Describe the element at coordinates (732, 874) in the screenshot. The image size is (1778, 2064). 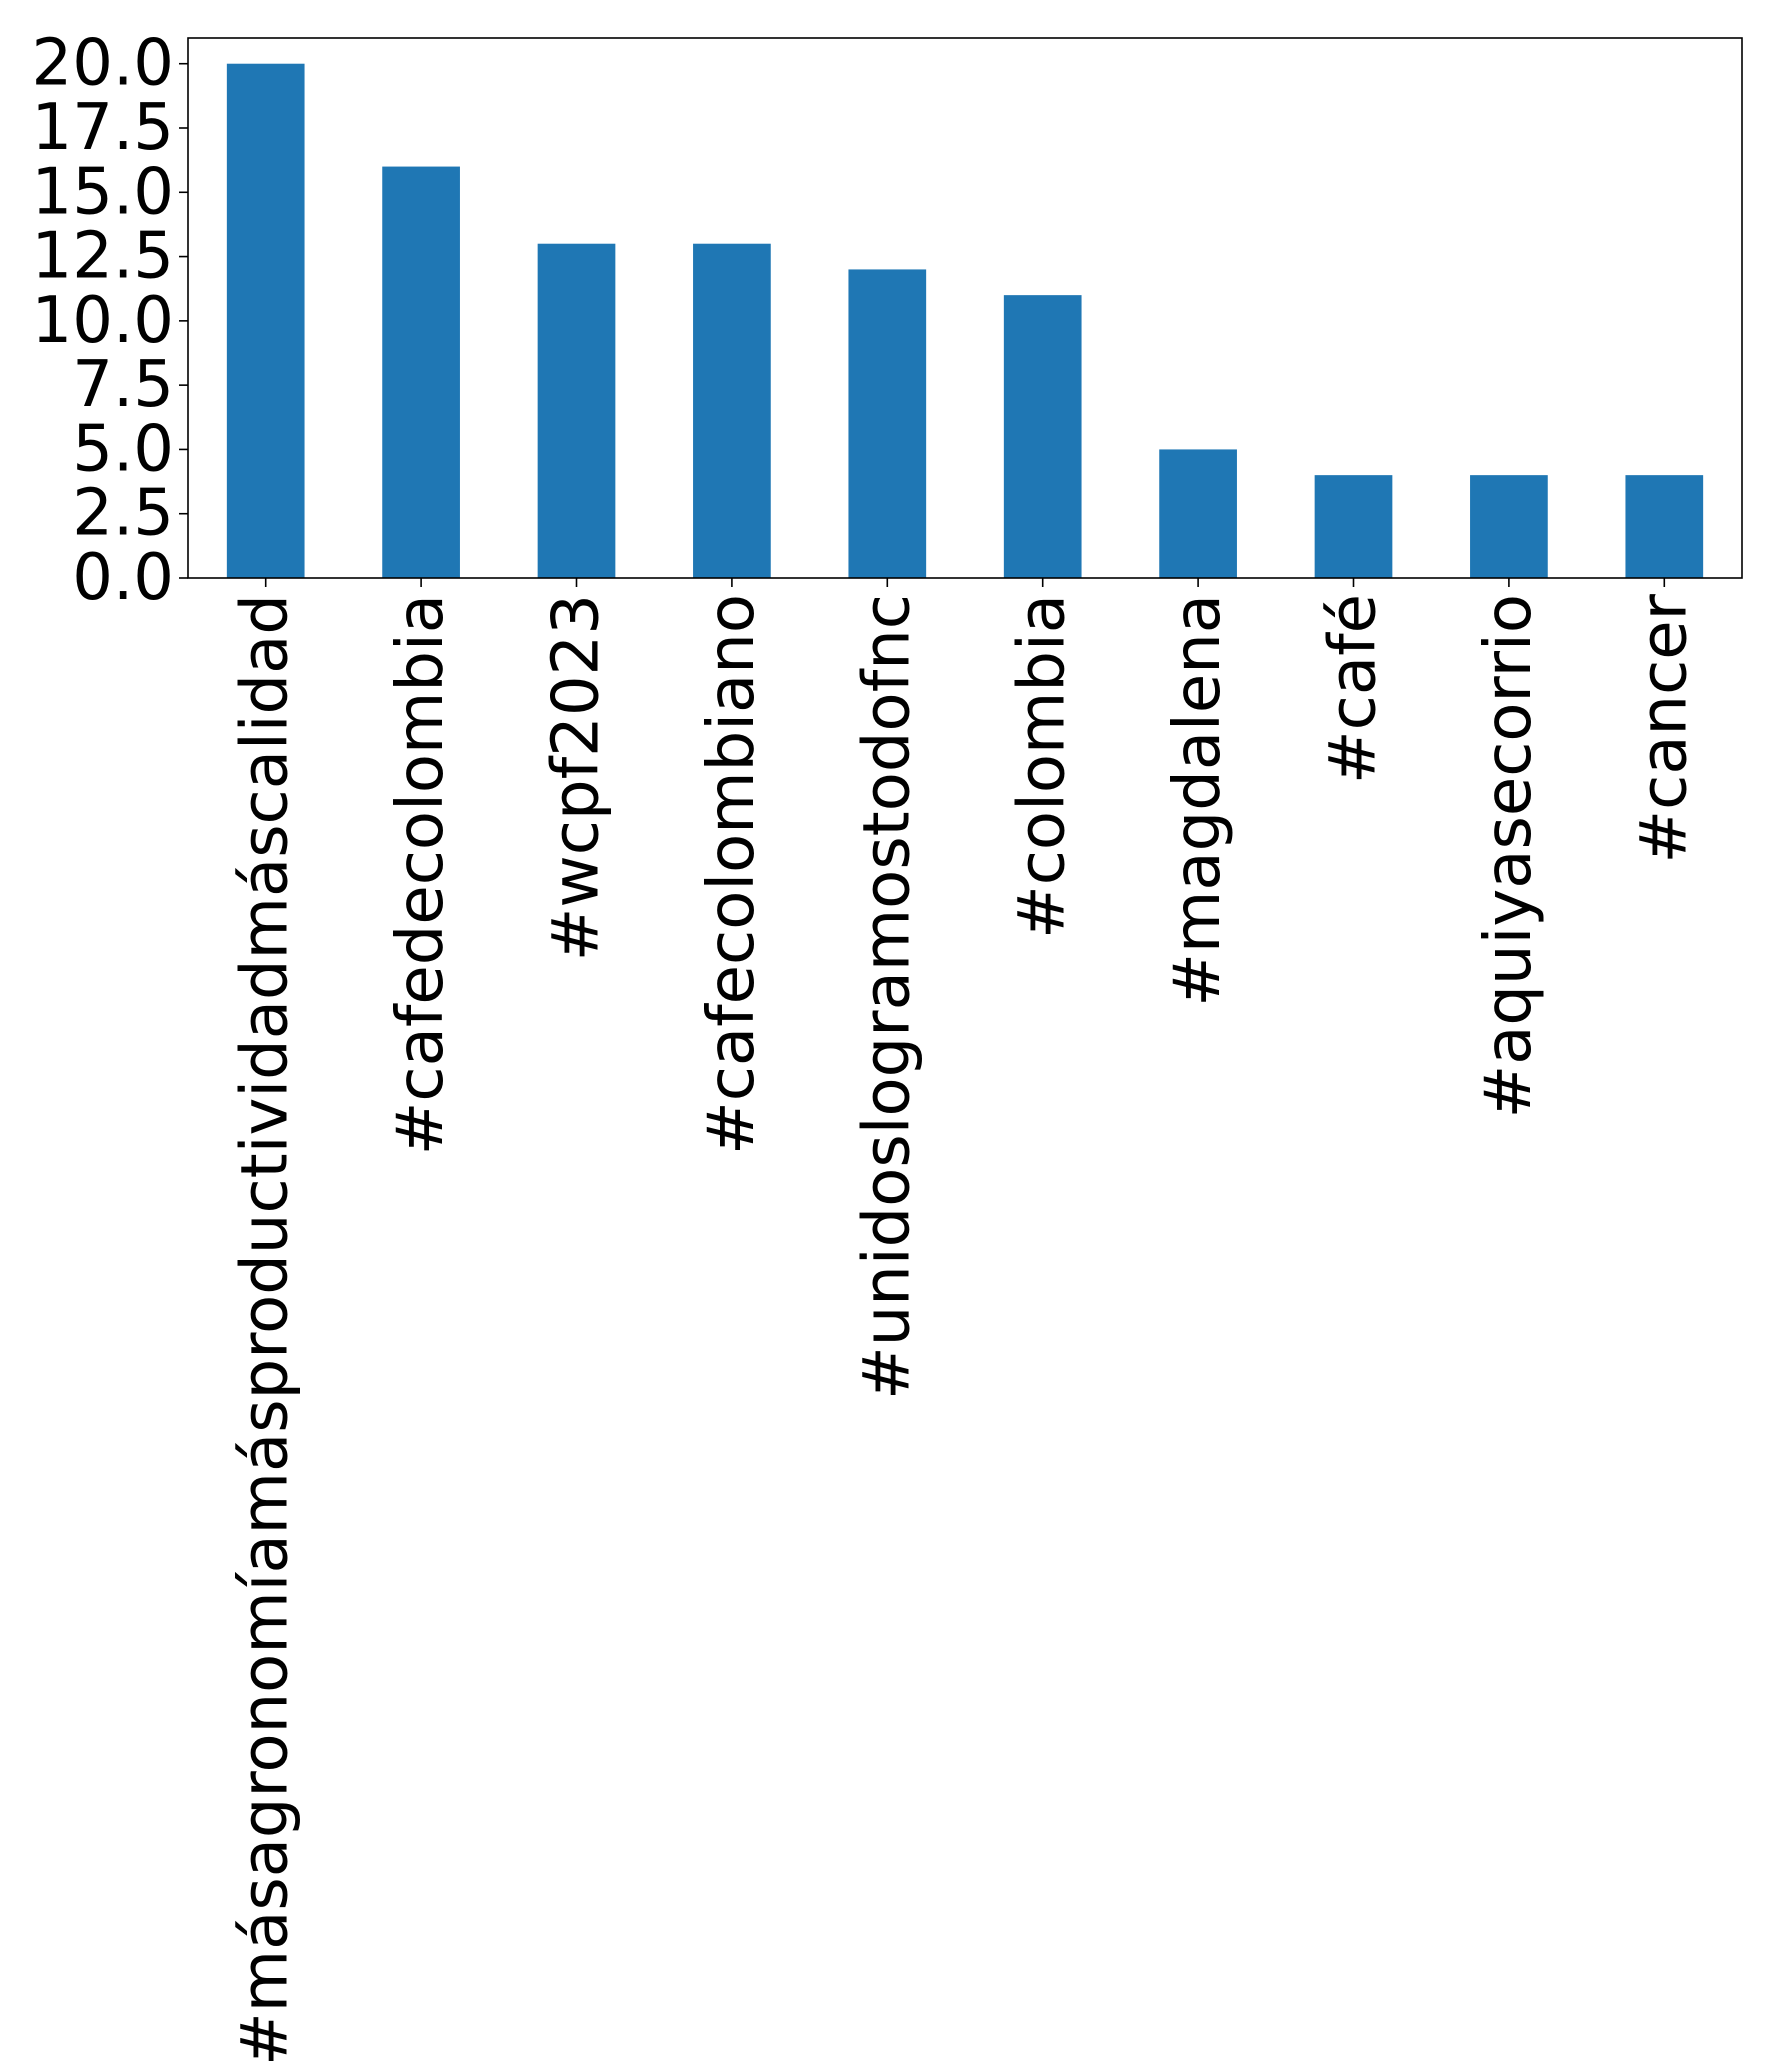
I see `x-tick-label: #cafecolombiano` at that location.